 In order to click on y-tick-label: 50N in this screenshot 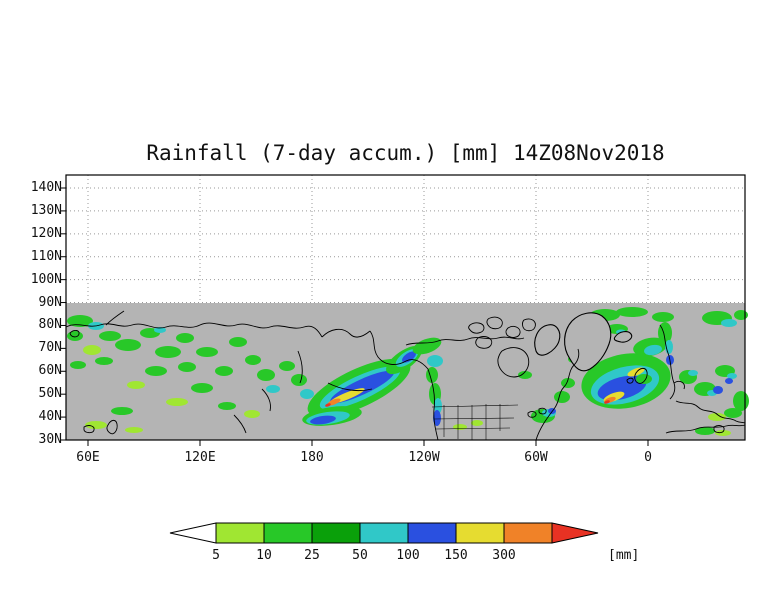, I will do `click(50, 394)`.